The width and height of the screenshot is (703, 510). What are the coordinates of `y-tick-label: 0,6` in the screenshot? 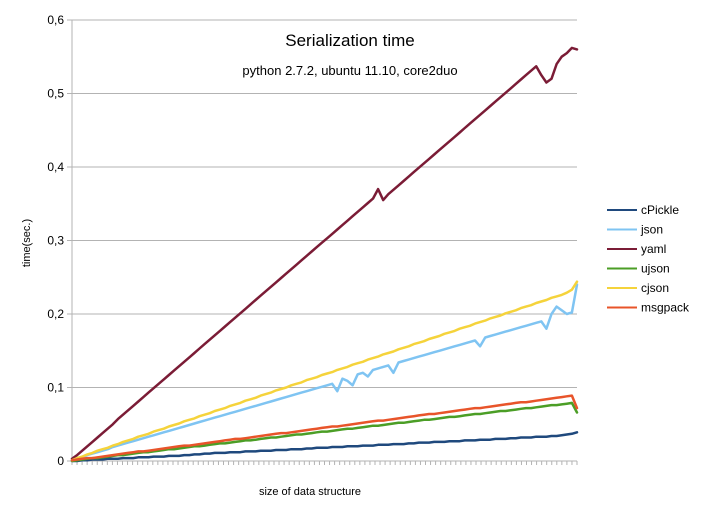 It's located at (55, 20).